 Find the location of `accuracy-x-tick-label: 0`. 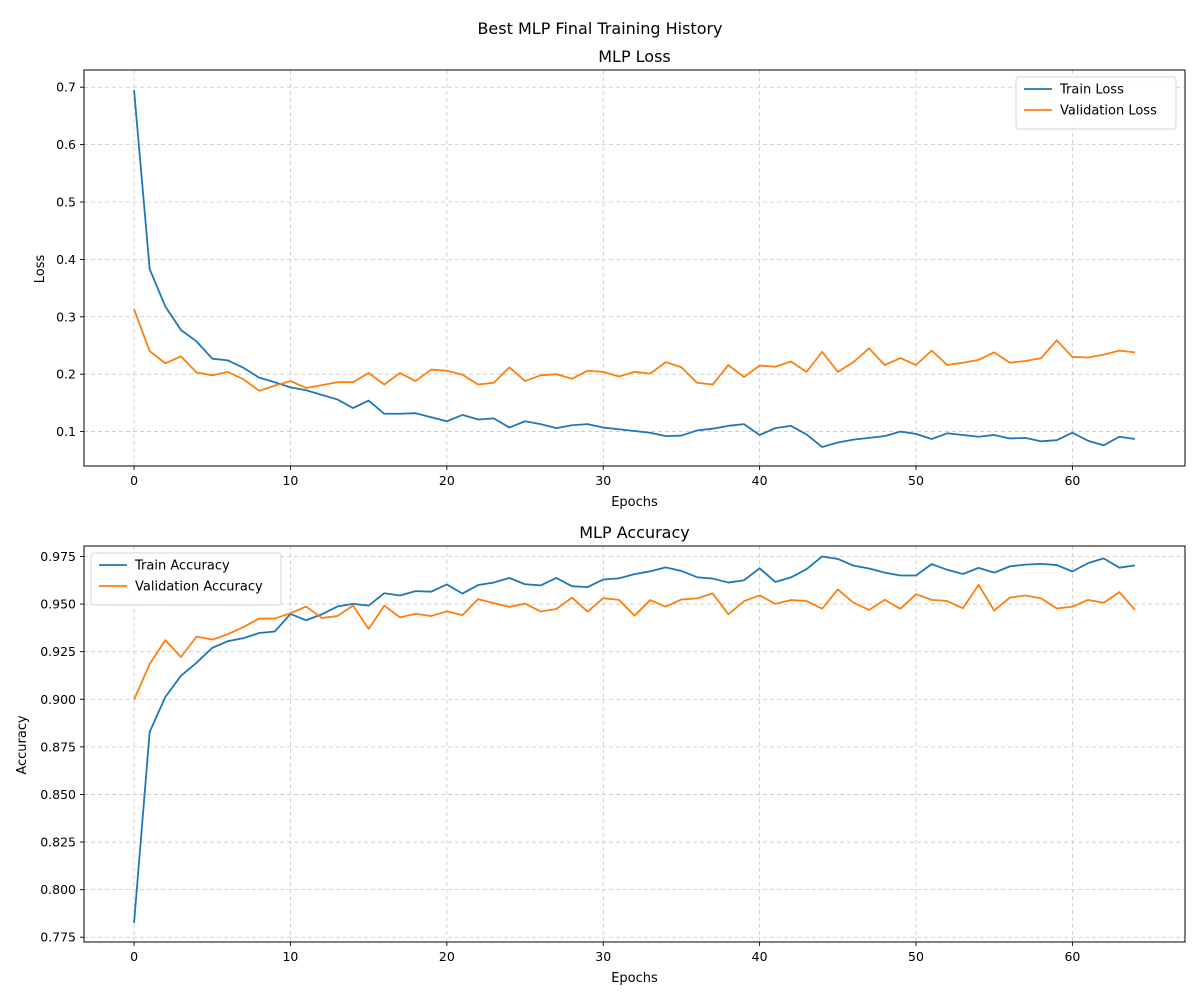

accuracy-x-tick-label: 0 is located at coordinates (134, 956).